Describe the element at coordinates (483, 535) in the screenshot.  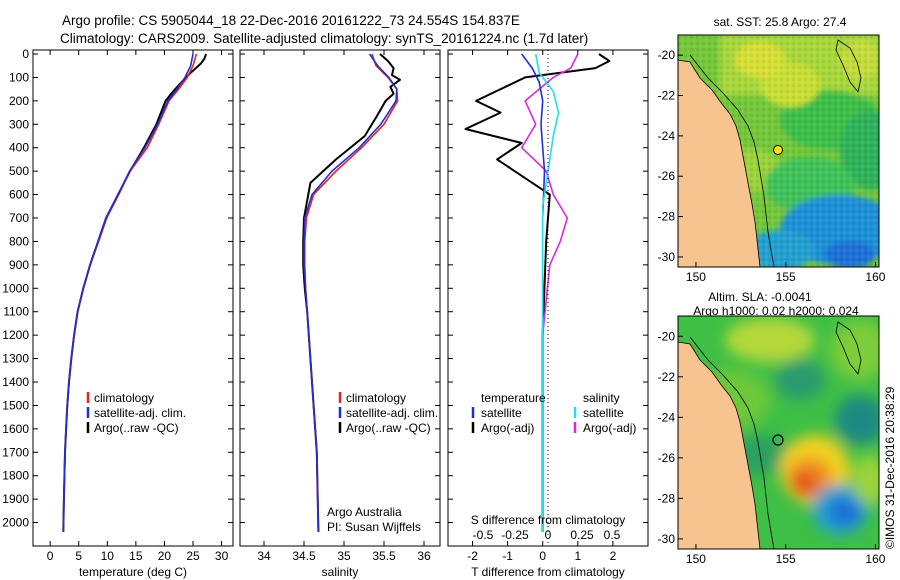
I see `s-tick-label: -0.5` at that location.